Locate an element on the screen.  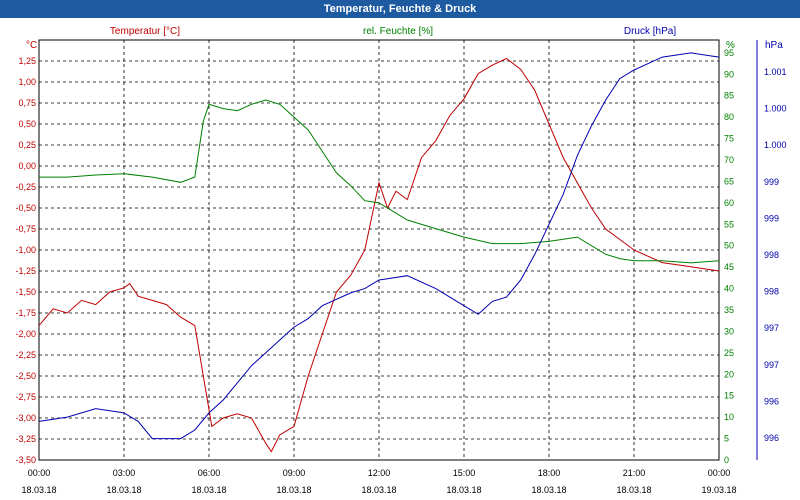
right1-tick-label: 35 is located at coordinates (729, 310).